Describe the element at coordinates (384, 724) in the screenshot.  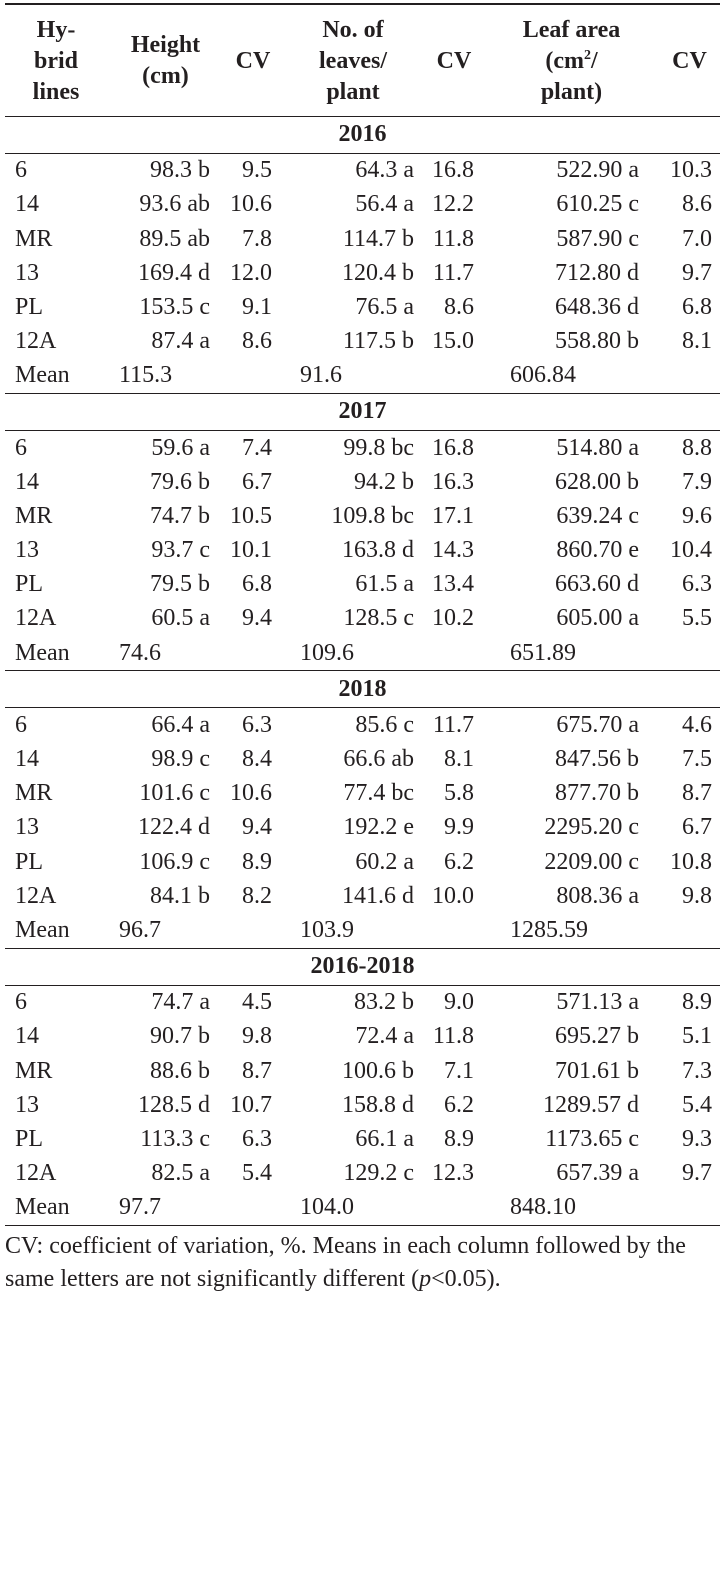
I see `cell-leaves: 85.6 c` at that location.